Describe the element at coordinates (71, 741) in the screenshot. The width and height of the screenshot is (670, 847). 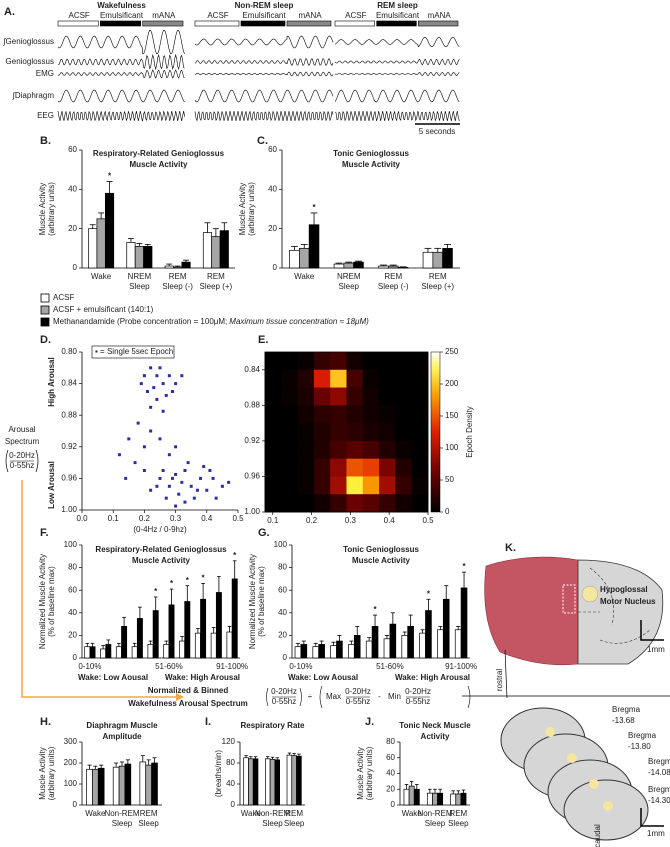
I see `y-tick-label: 300` at that location.